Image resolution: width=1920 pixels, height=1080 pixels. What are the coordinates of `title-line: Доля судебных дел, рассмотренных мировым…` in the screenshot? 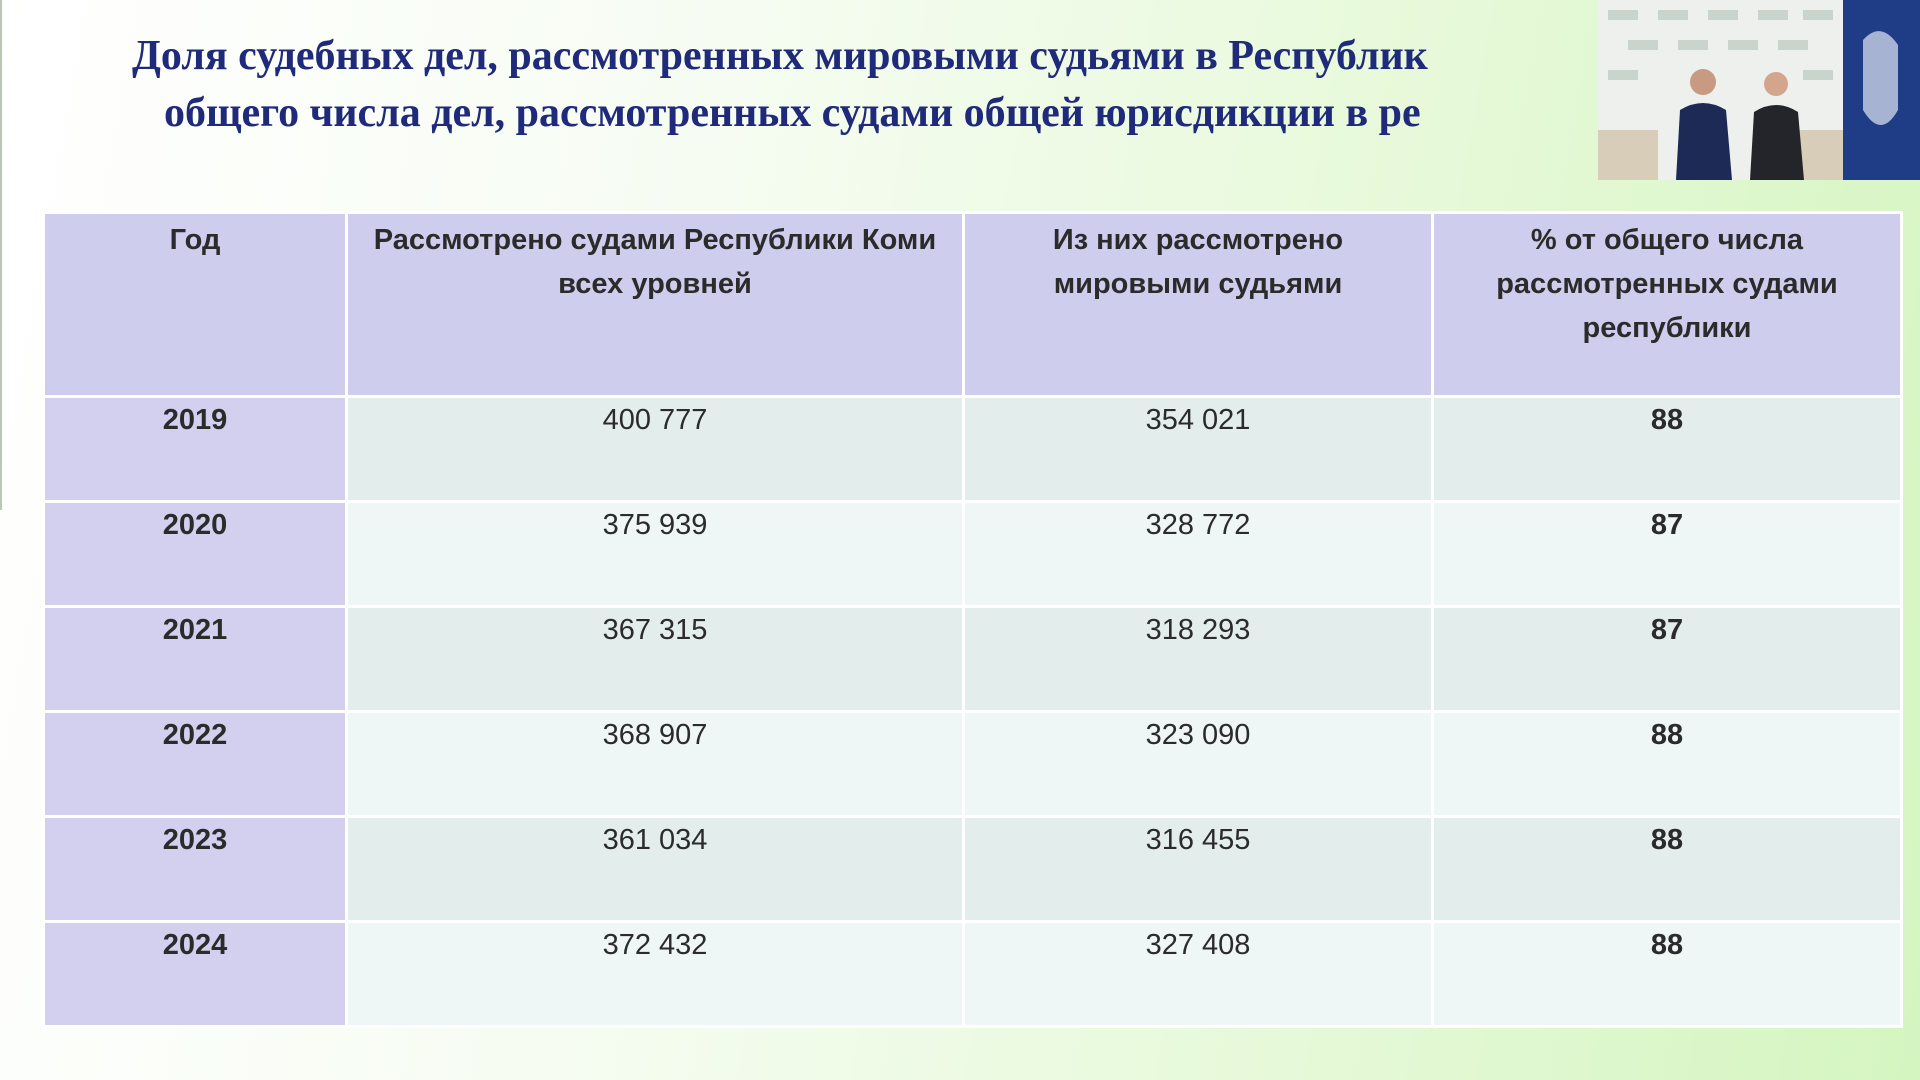 It's located at (780, 56).